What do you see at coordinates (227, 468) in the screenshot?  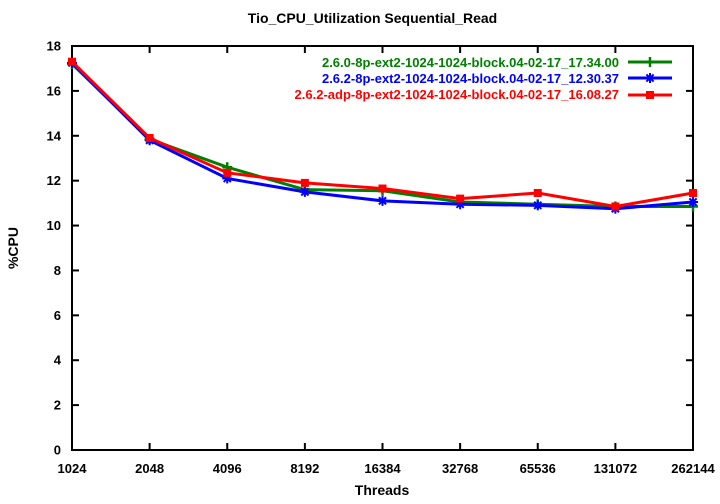 I see `x-tick-label: 4096` at bounding box center [227, 468].